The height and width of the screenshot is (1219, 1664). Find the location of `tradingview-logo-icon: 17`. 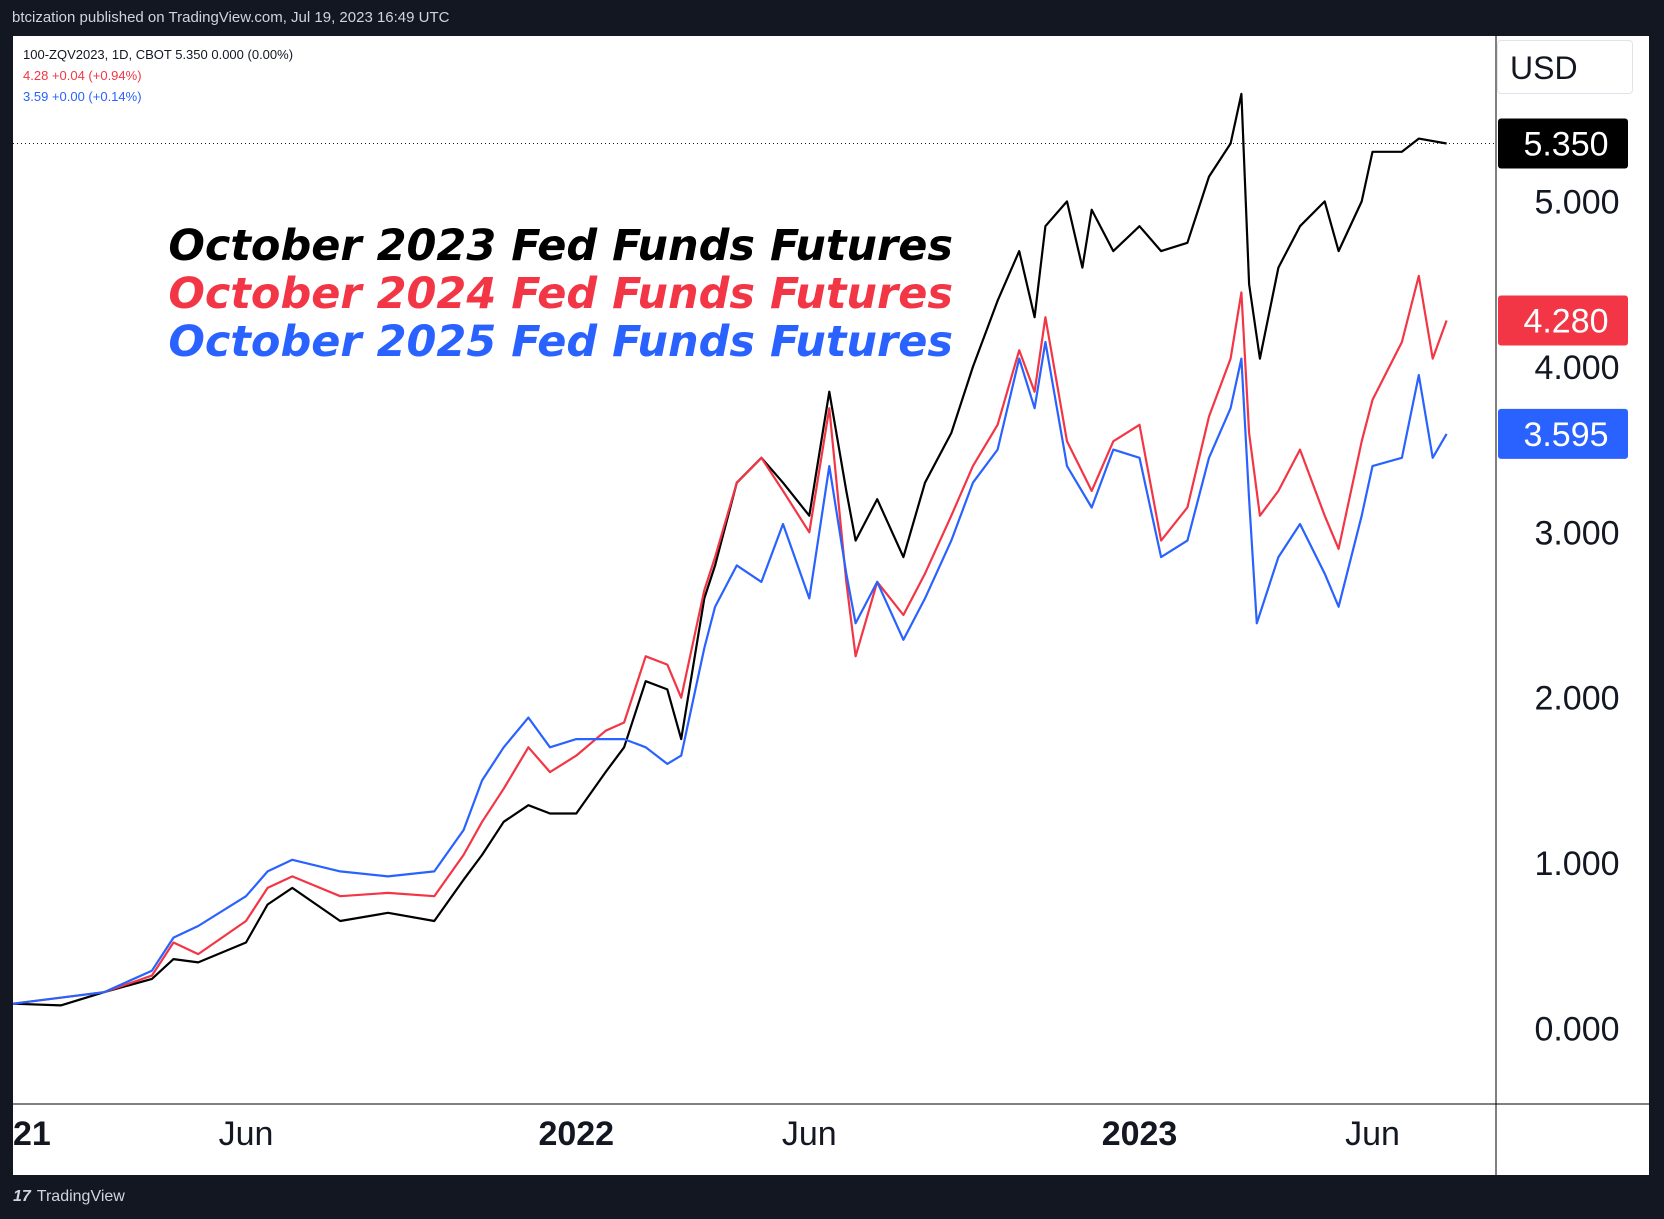

tradingview-logo-icon: 17 is located at coordinates (22, 1196).